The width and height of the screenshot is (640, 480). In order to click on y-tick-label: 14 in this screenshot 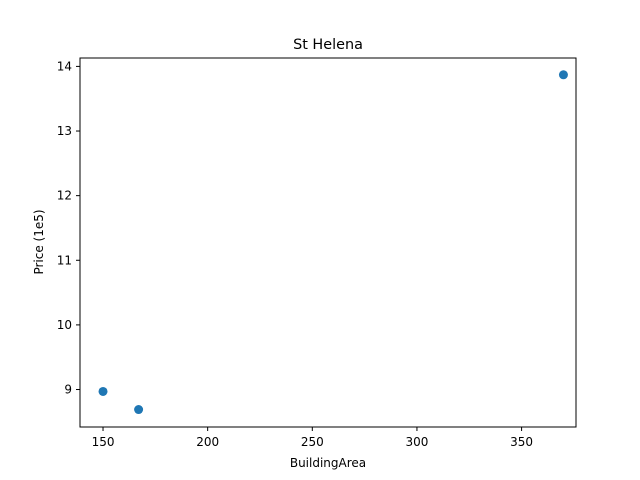, I will do `click(64, 66)`.